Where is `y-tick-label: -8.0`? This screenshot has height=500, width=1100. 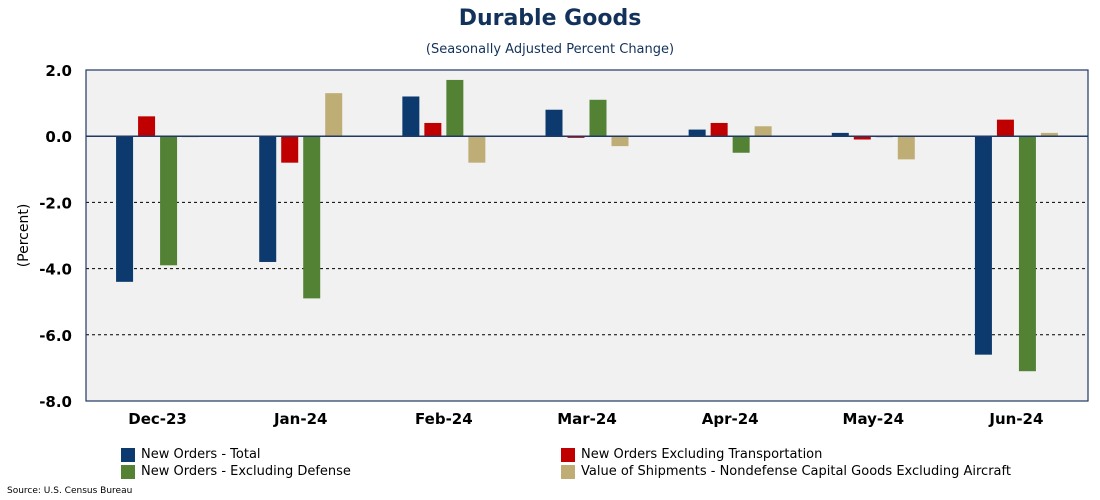
y-tick-label: -8.0 is located at coordinates (55, 402).